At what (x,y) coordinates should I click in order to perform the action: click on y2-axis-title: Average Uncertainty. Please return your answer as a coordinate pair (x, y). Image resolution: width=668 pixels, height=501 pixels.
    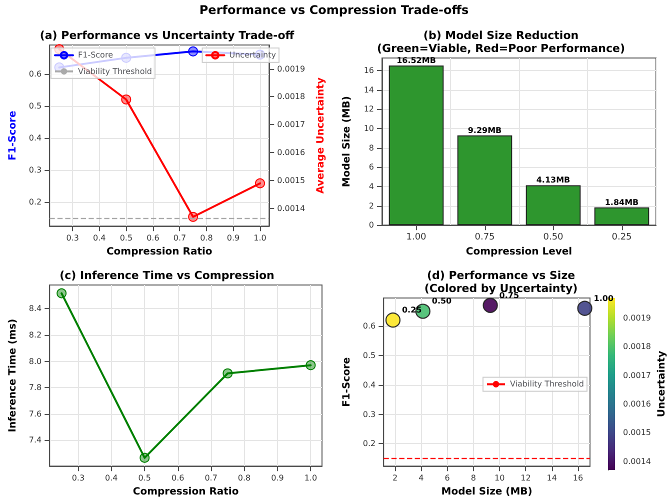
    Looking at the image, I should click on (321, 135).